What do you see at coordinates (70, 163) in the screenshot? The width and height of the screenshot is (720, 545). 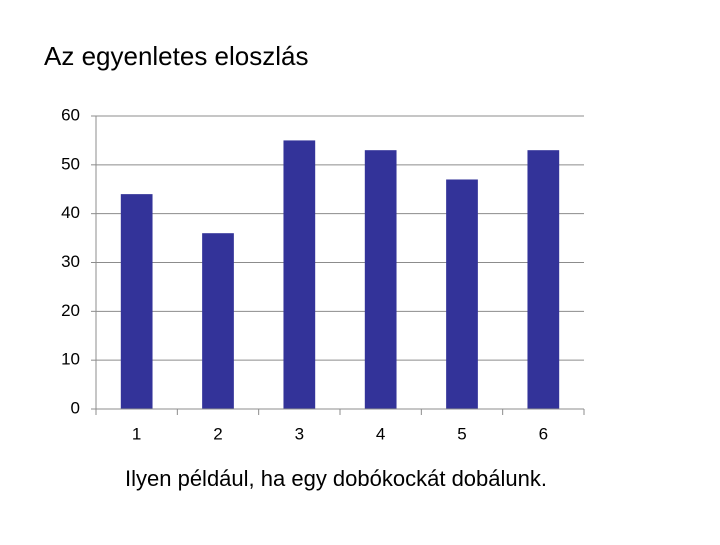 I see `y-tick-label: 50` at bounding box center [70, 163].